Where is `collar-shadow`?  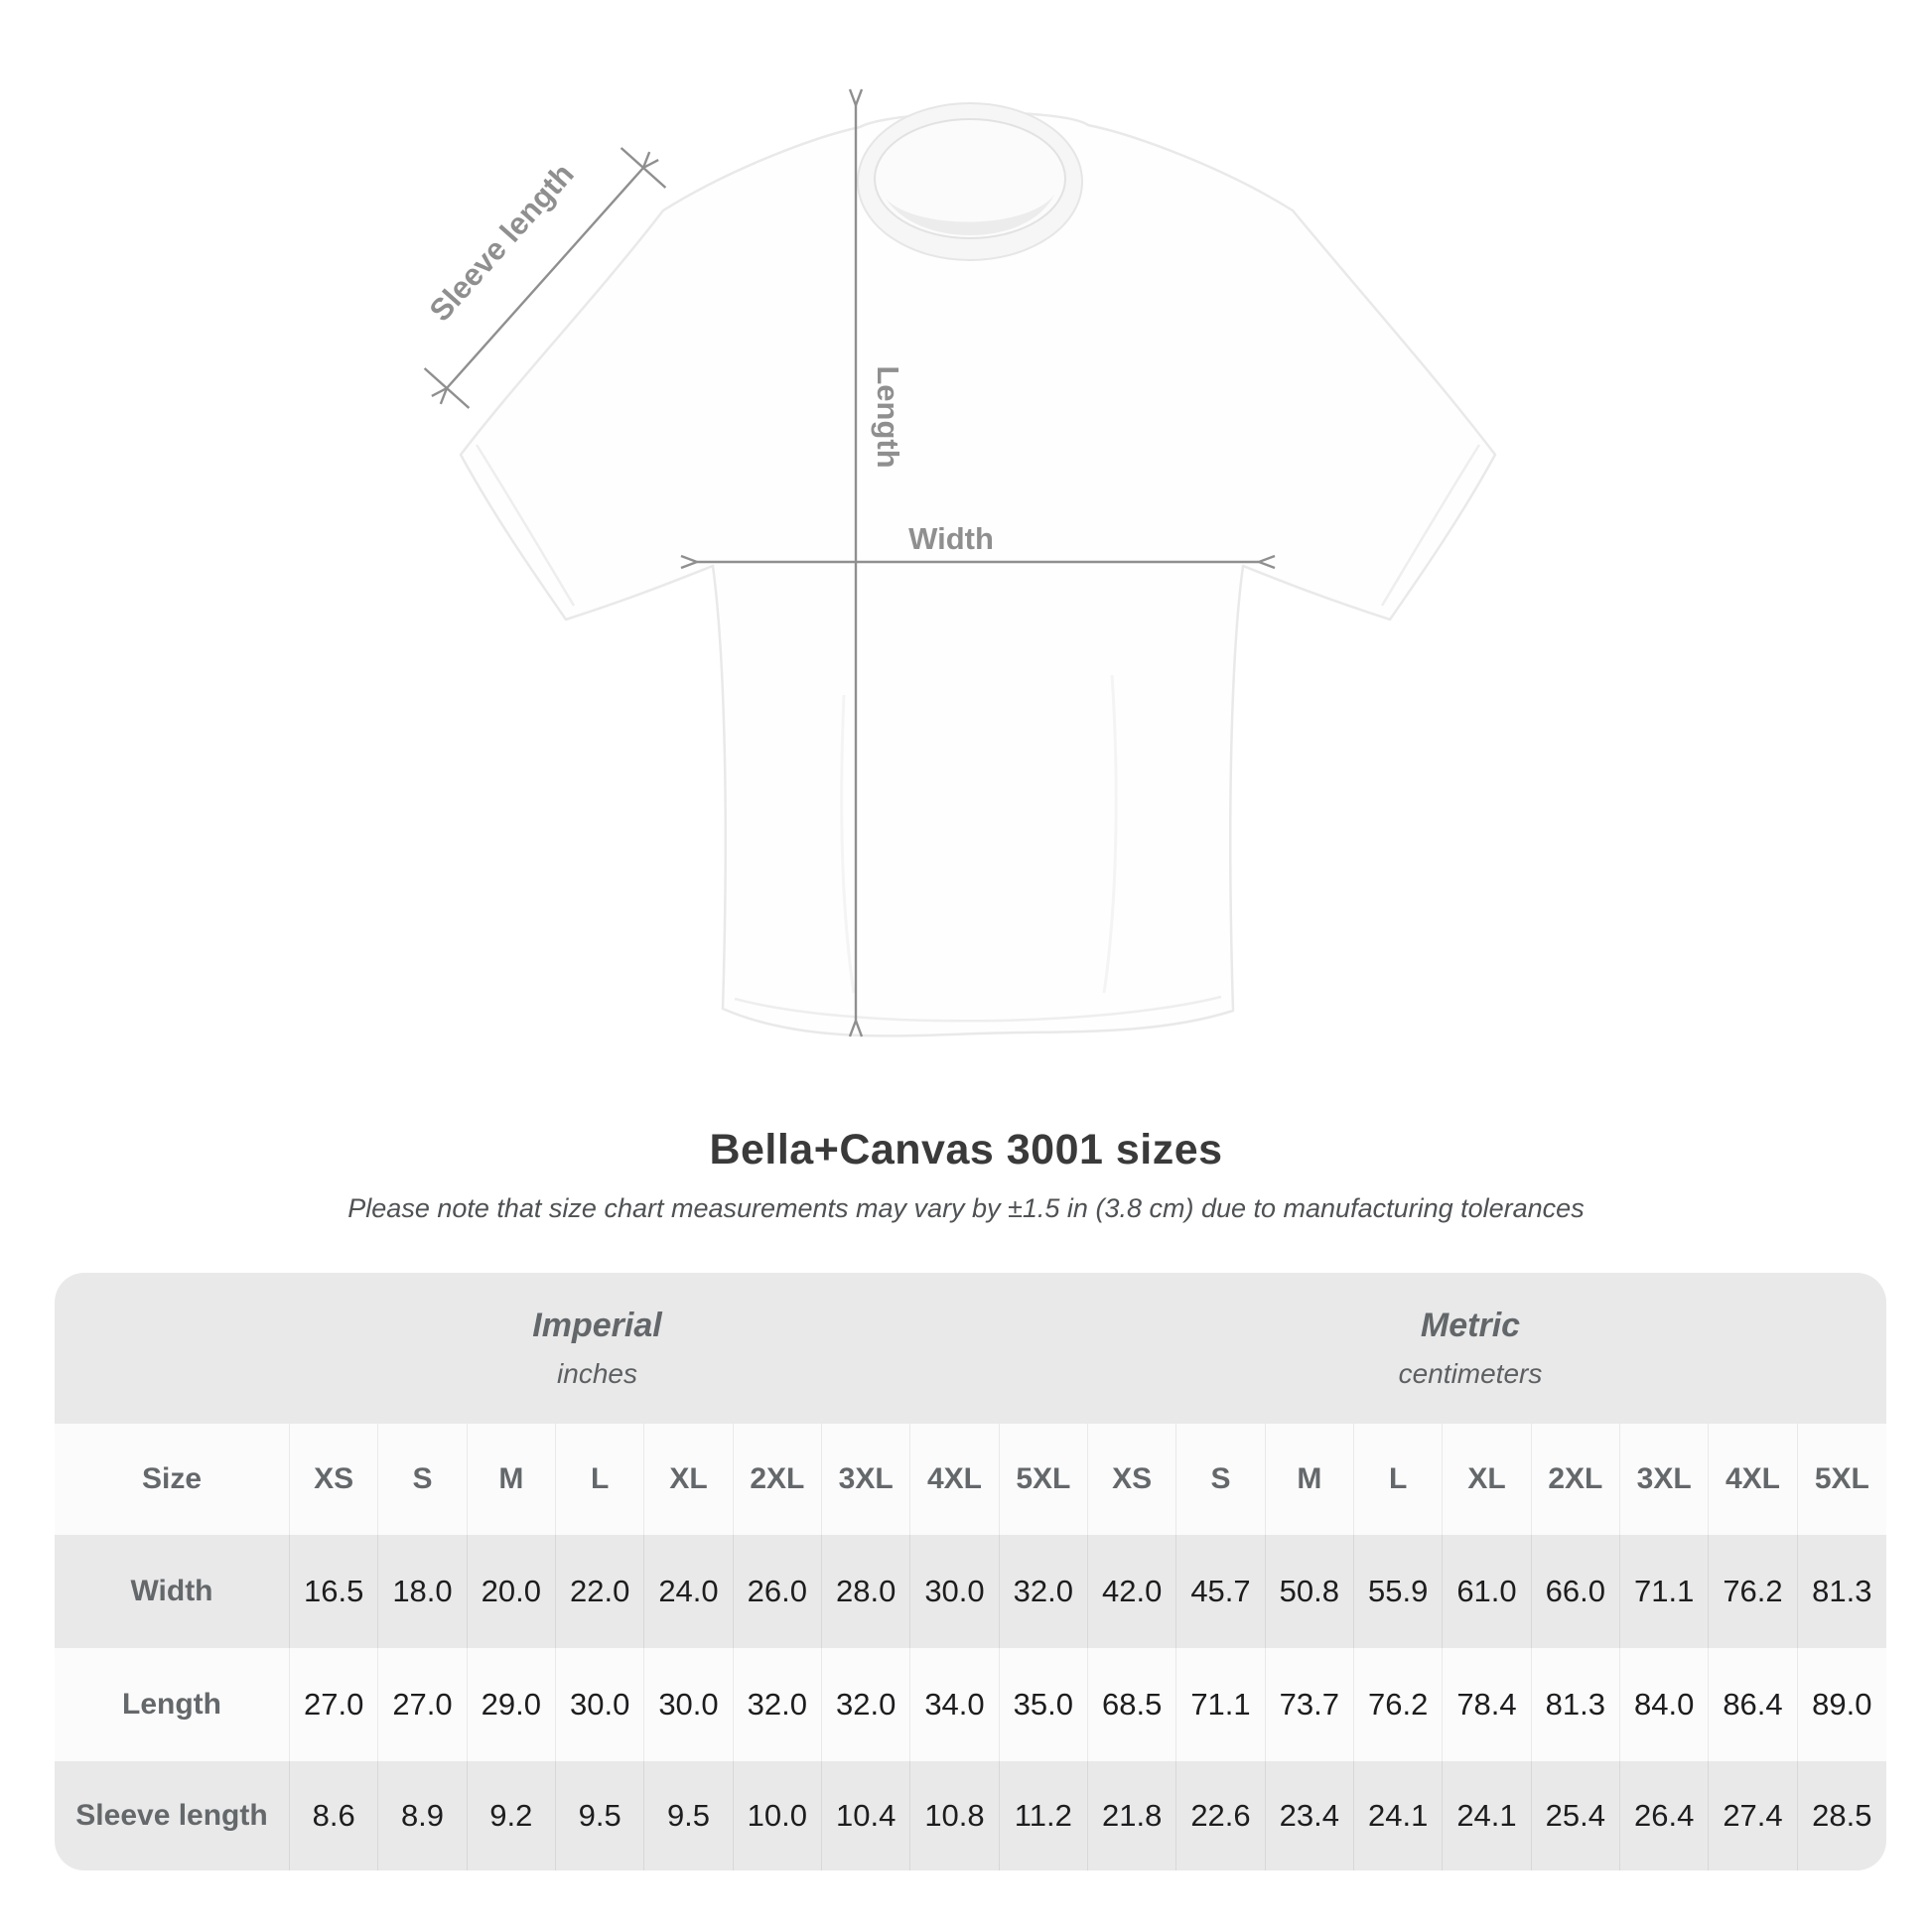 collar-shadow is located at coordinates (970, 216).